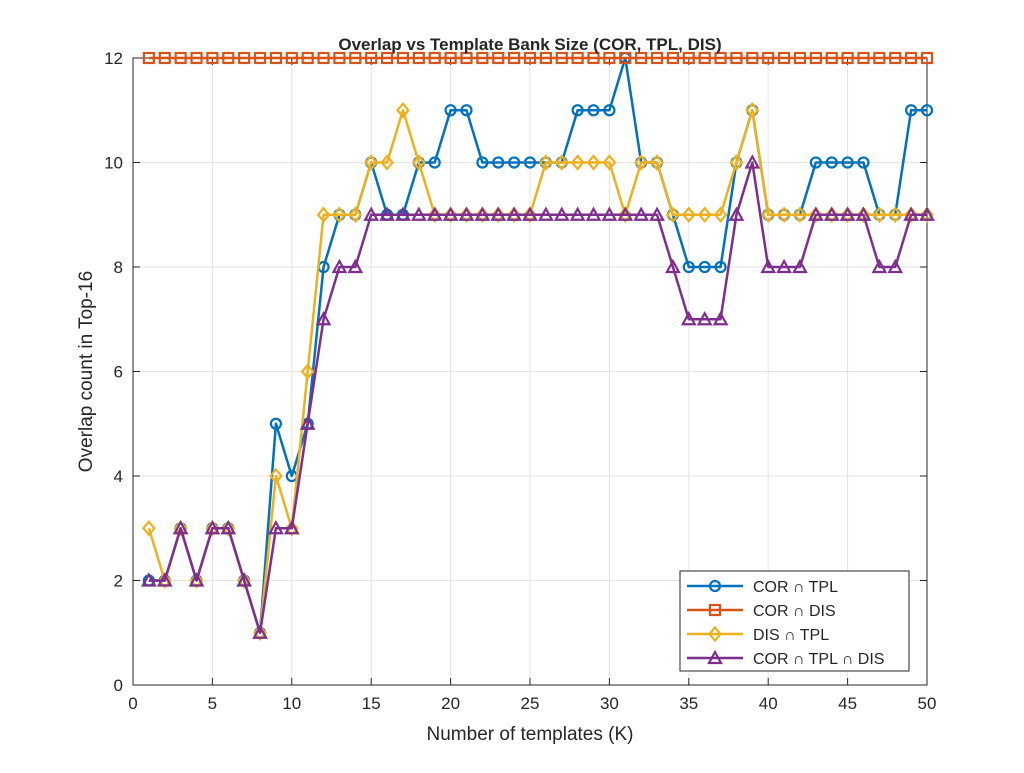 The height and width of the screenshot is (773, 1024). Describe the element at coordinates (118, 267) in the screenshot. I see `y-tick-label: 8` at that location.